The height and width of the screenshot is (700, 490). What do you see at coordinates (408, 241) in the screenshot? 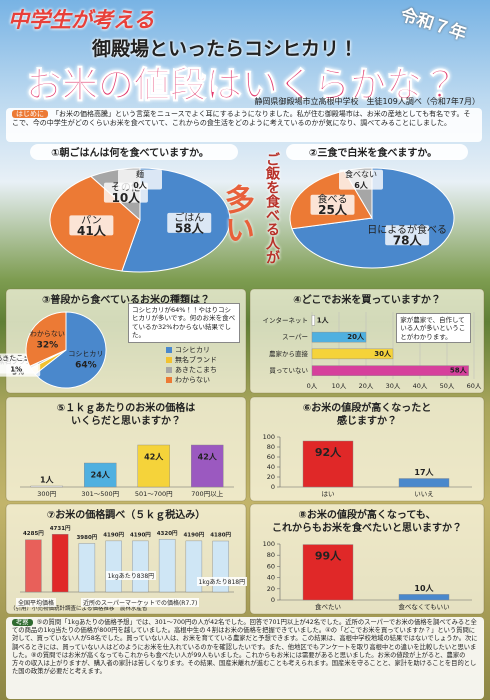
I see `slice-value: 78人` at bounding box center [408, 241].